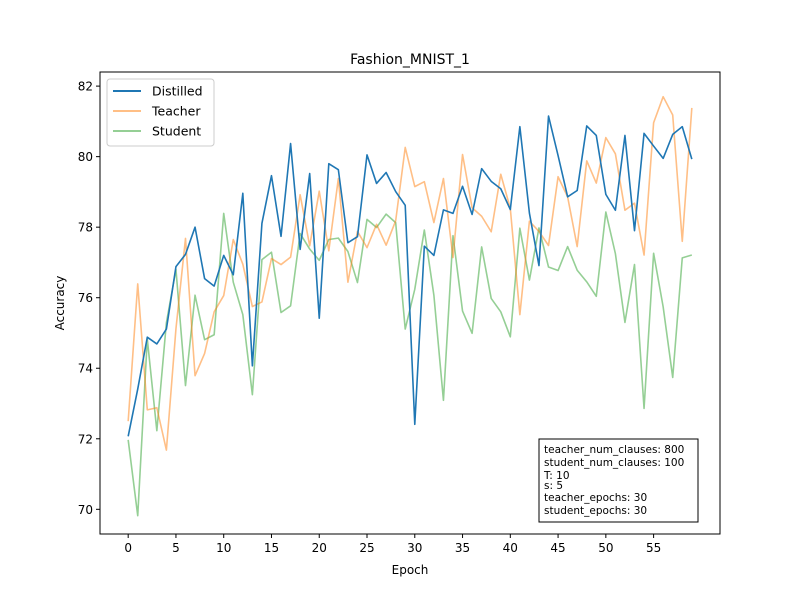  What do you see at coordinates (410, 570) in the screenshot?
I see `x-axis-label: Epoch` at bounding box center [410, 570].